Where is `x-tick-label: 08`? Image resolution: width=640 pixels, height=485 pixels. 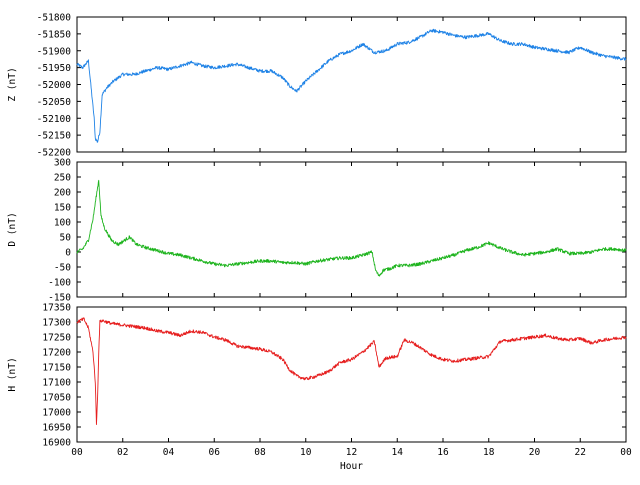
x-tick-label: 08 is located at coordinates (260, 452).